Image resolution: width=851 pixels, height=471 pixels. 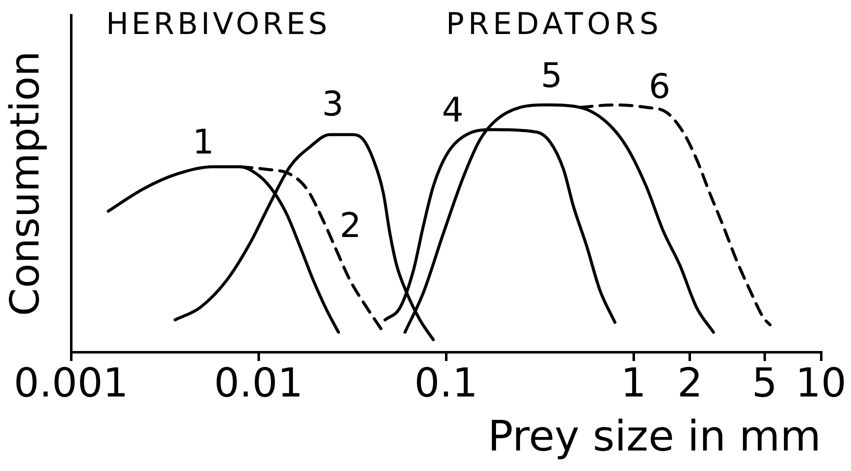 What do you see at coordinates (633, 383) in the screenshot?
I see `x-tick-label: 1` at bounding box center [633, 383].